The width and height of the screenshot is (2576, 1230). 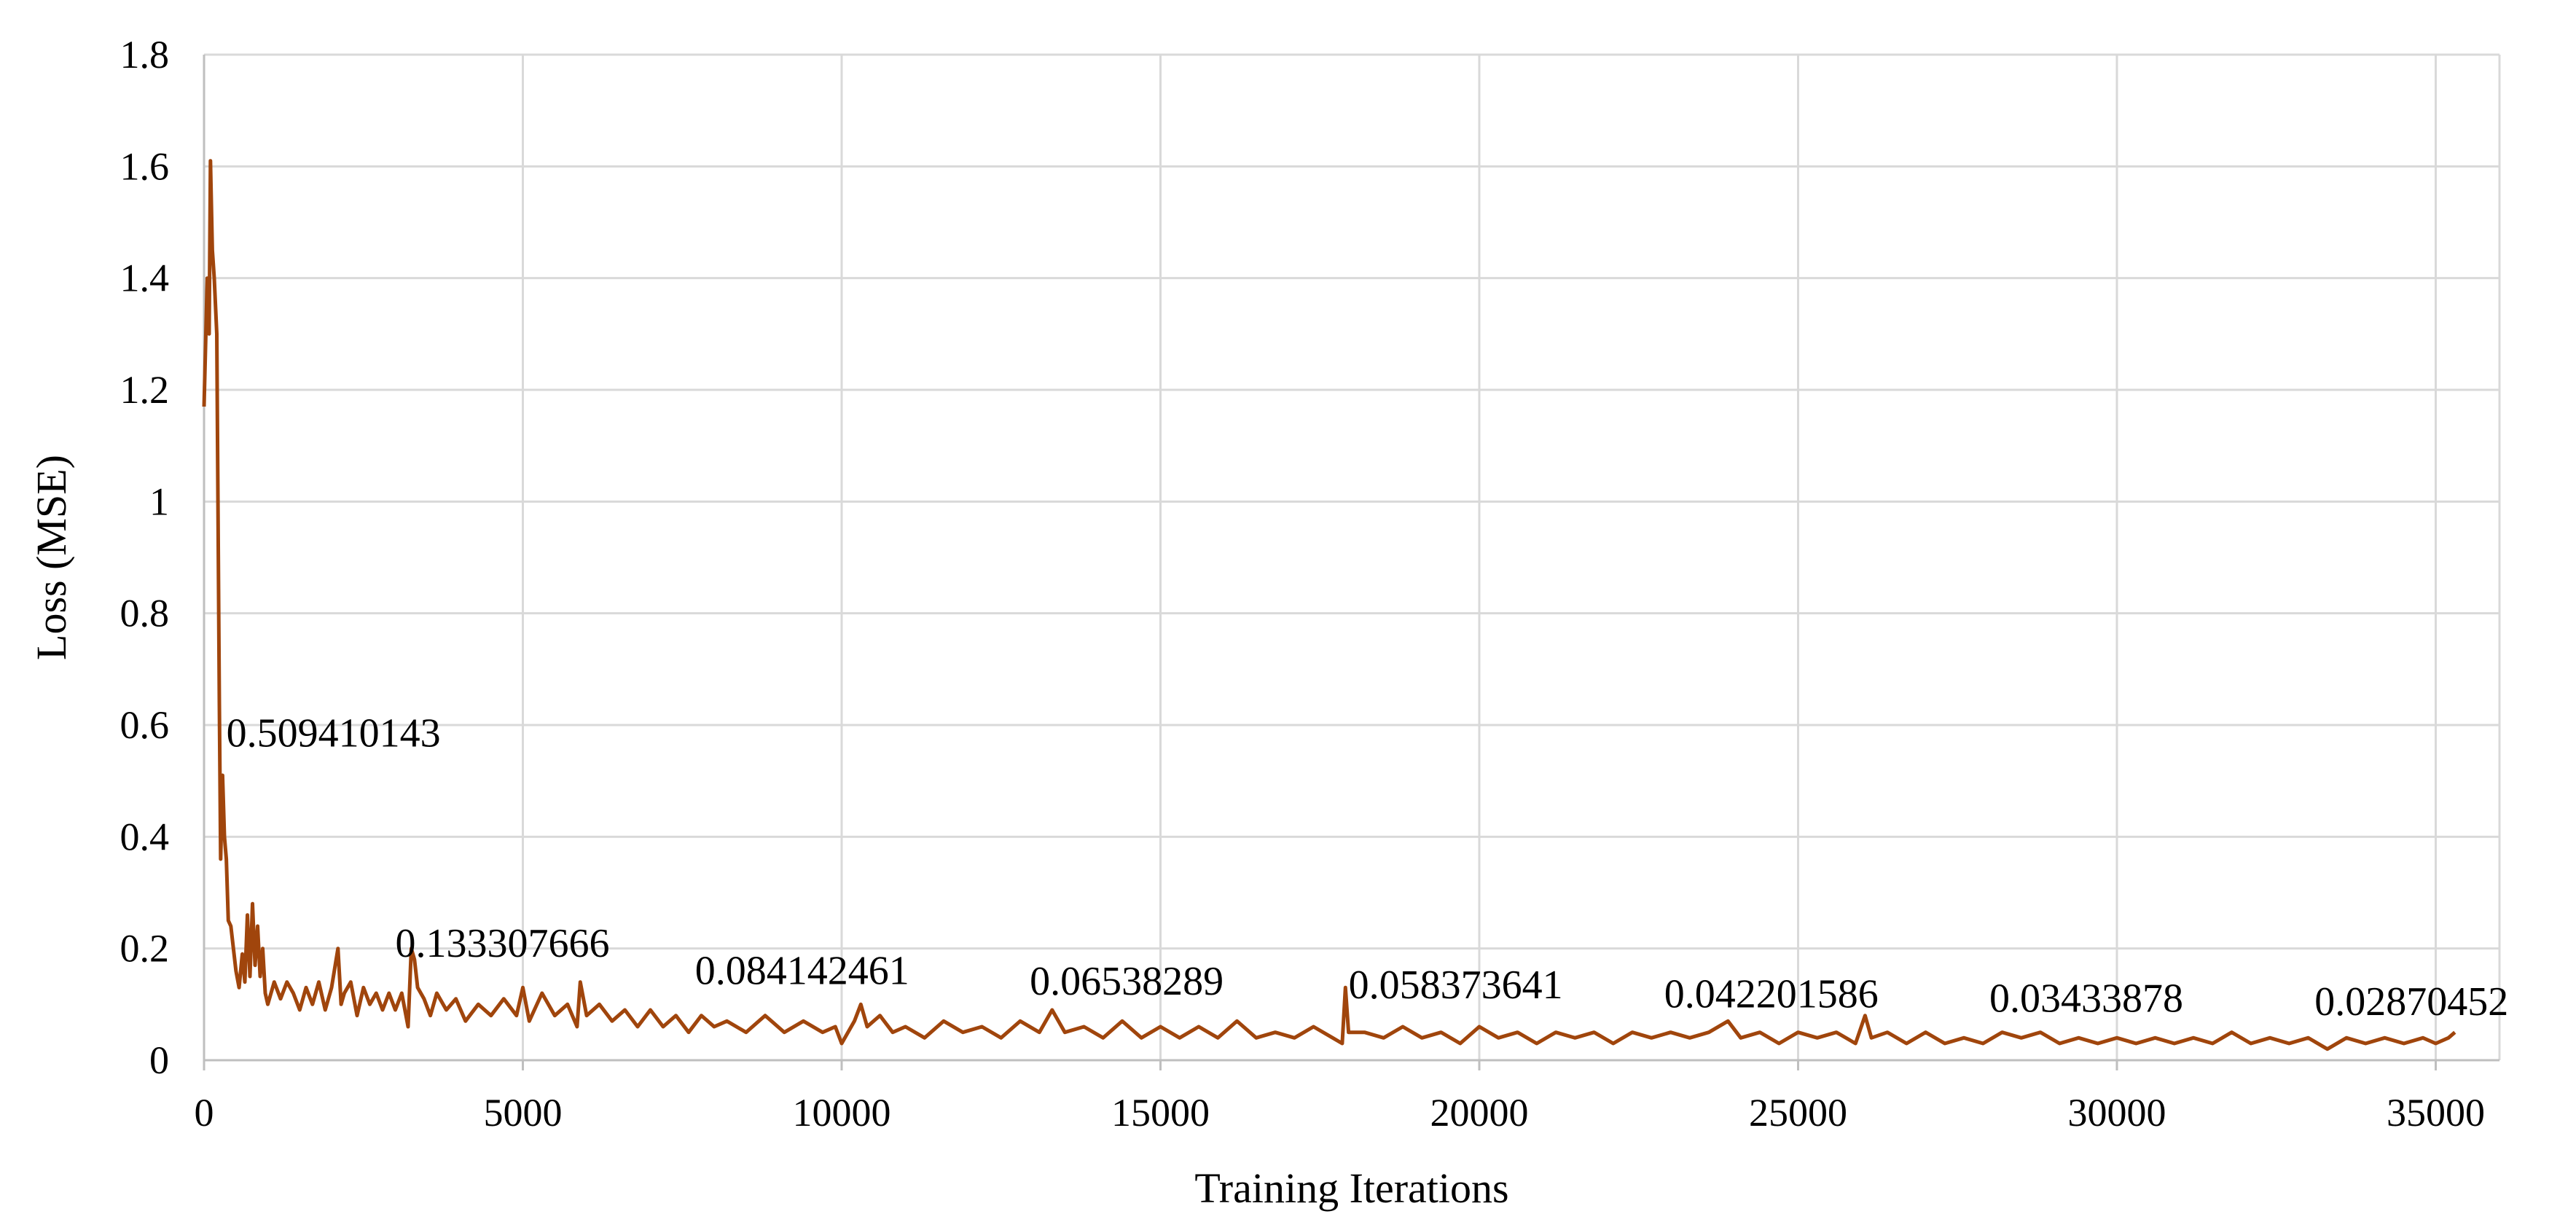 What do you see at coordinates (523, 1113) in the screenshot?
I see `x-tick-label: 5000` at bounding box center [523, 1113].